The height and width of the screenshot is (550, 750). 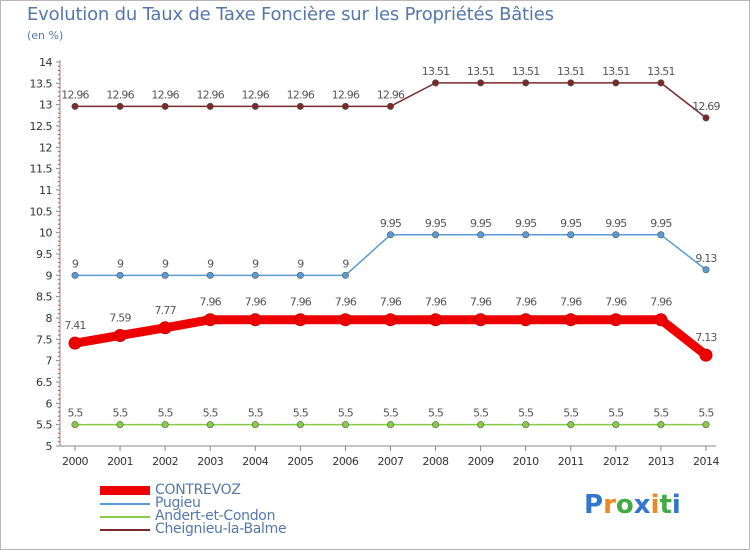 I want to click on x-tick-label: 2013, so click(x=661, y=461).